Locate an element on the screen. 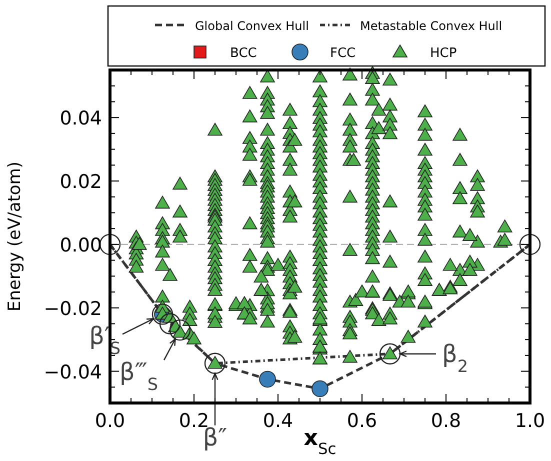 This screenshot has height=461, width=551. legend-label: FCC is located at coordinates (343, 53).